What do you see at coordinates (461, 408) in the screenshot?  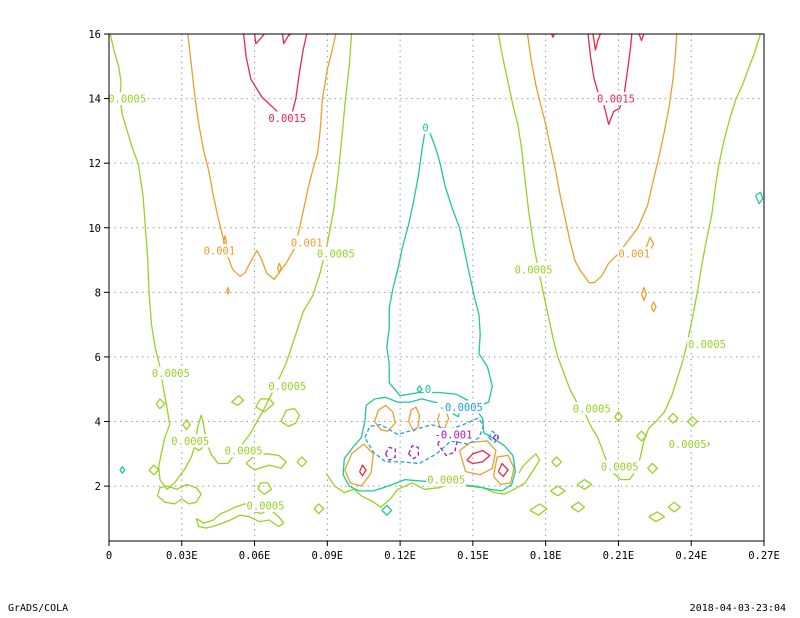 I see `contour-label: -0.0005` at bounding box center [461, 408].